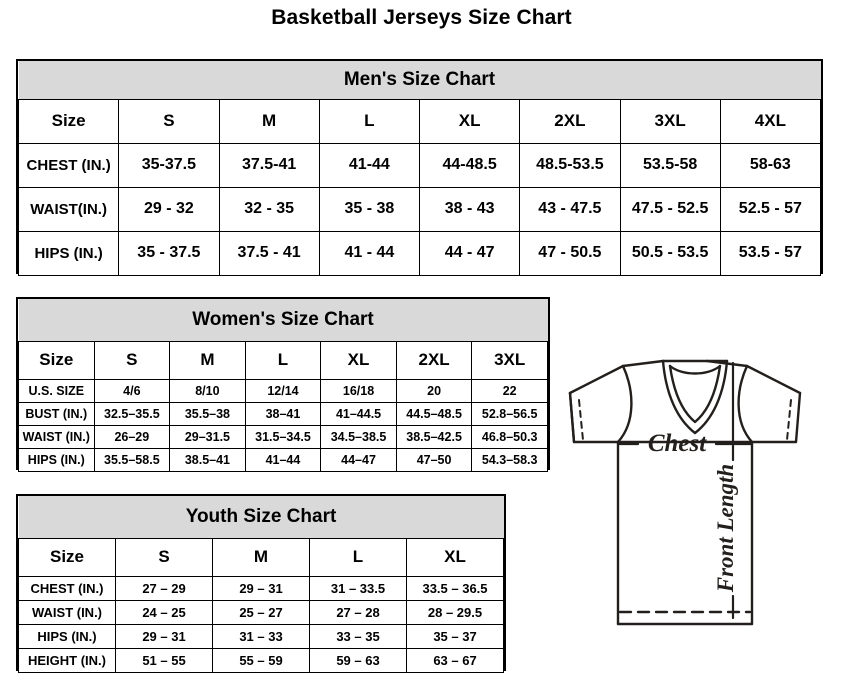 The height and width of the screenshot is (679, 843). Describe the element at coordinates (670, 209) in the screenshot. I see `mens-waist-3xl: 47.5 - 52.5` at that location.